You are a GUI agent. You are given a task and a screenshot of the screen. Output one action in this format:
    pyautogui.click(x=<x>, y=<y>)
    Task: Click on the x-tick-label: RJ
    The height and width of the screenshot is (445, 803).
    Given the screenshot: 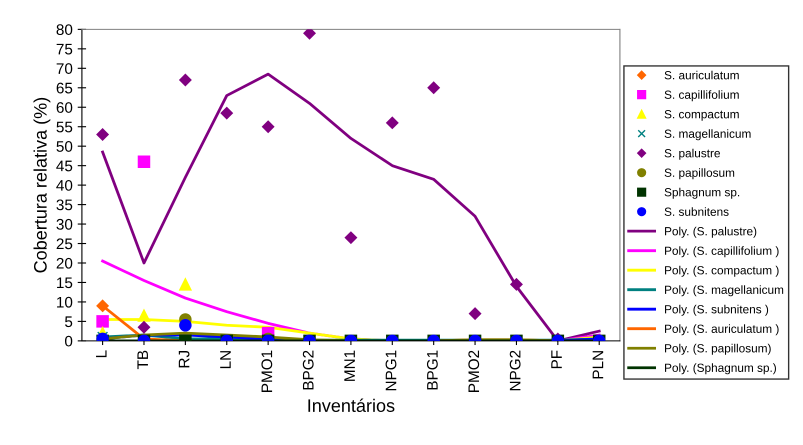 What is the action you would take?
    pyautogui.click(x=184, y=359)
    